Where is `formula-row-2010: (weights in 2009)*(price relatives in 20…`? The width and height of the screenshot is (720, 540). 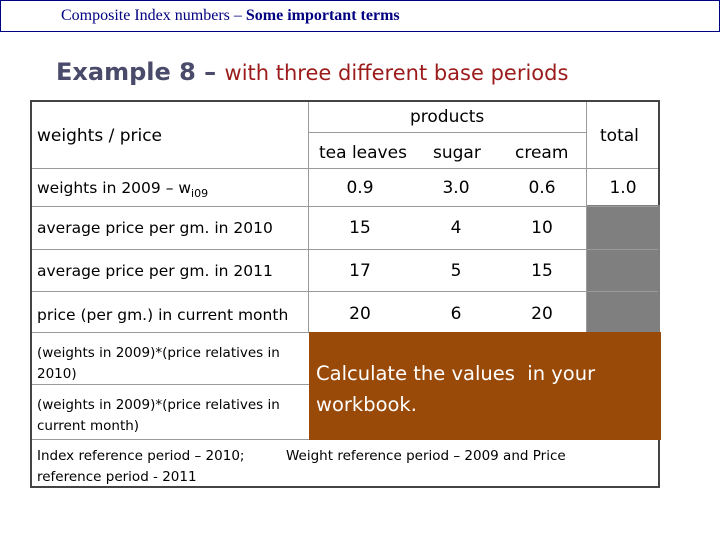 formula-row-2010: (weights in 2009)*(price relatives in 20… is located at coordinates (158, 363).